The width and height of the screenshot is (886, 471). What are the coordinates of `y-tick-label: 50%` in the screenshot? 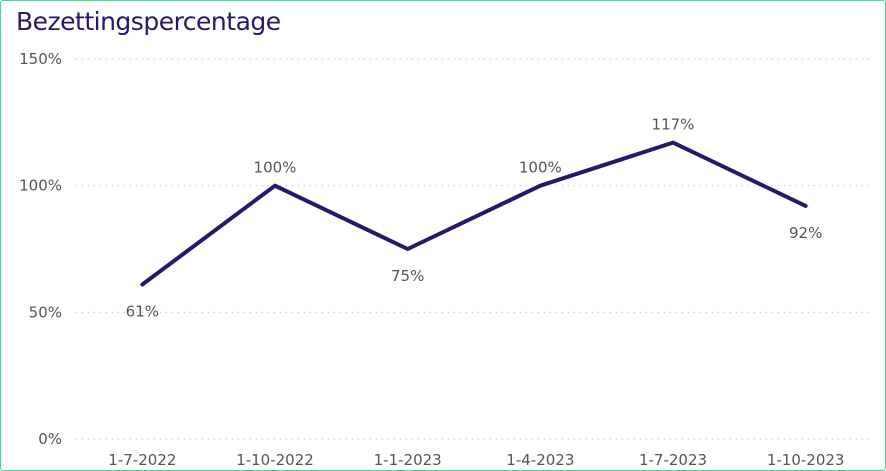 It's located at (45, 312).